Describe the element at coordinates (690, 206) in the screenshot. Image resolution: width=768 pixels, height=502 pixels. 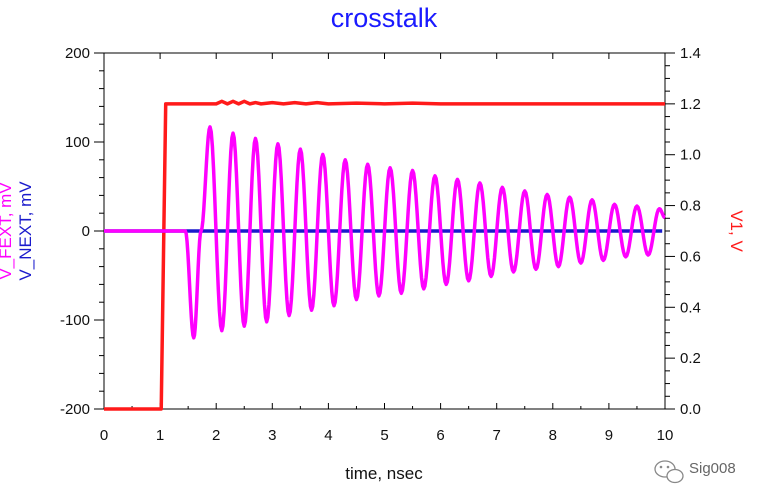
I see `y-right-tick-label: 0.8` at that location.